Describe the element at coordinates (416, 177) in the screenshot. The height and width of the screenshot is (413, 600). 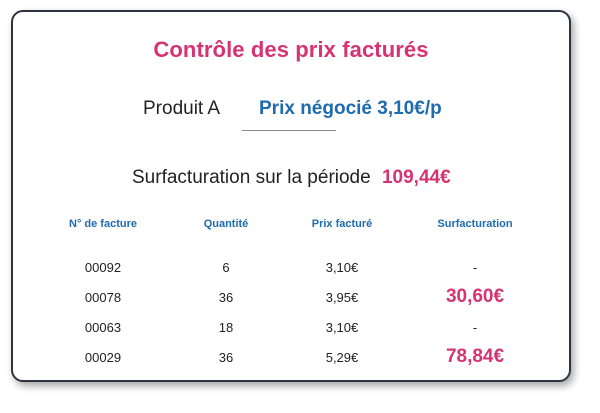
I see `overbilling-total: 109,44€` at that location.